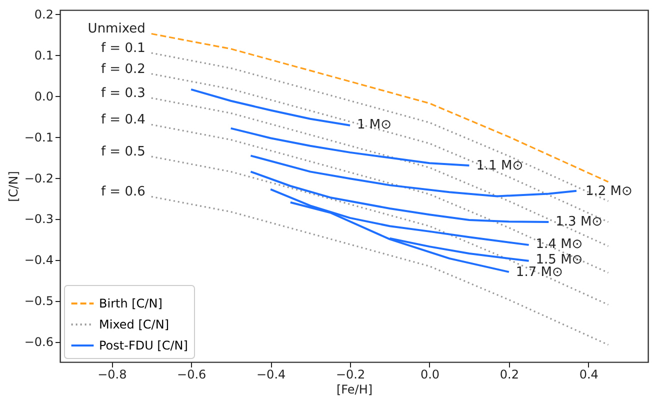  What do you see at coordinates (123, 48) in the screenshot?
I see `annotation: f = 0.1` at bounding box center [123, 48].